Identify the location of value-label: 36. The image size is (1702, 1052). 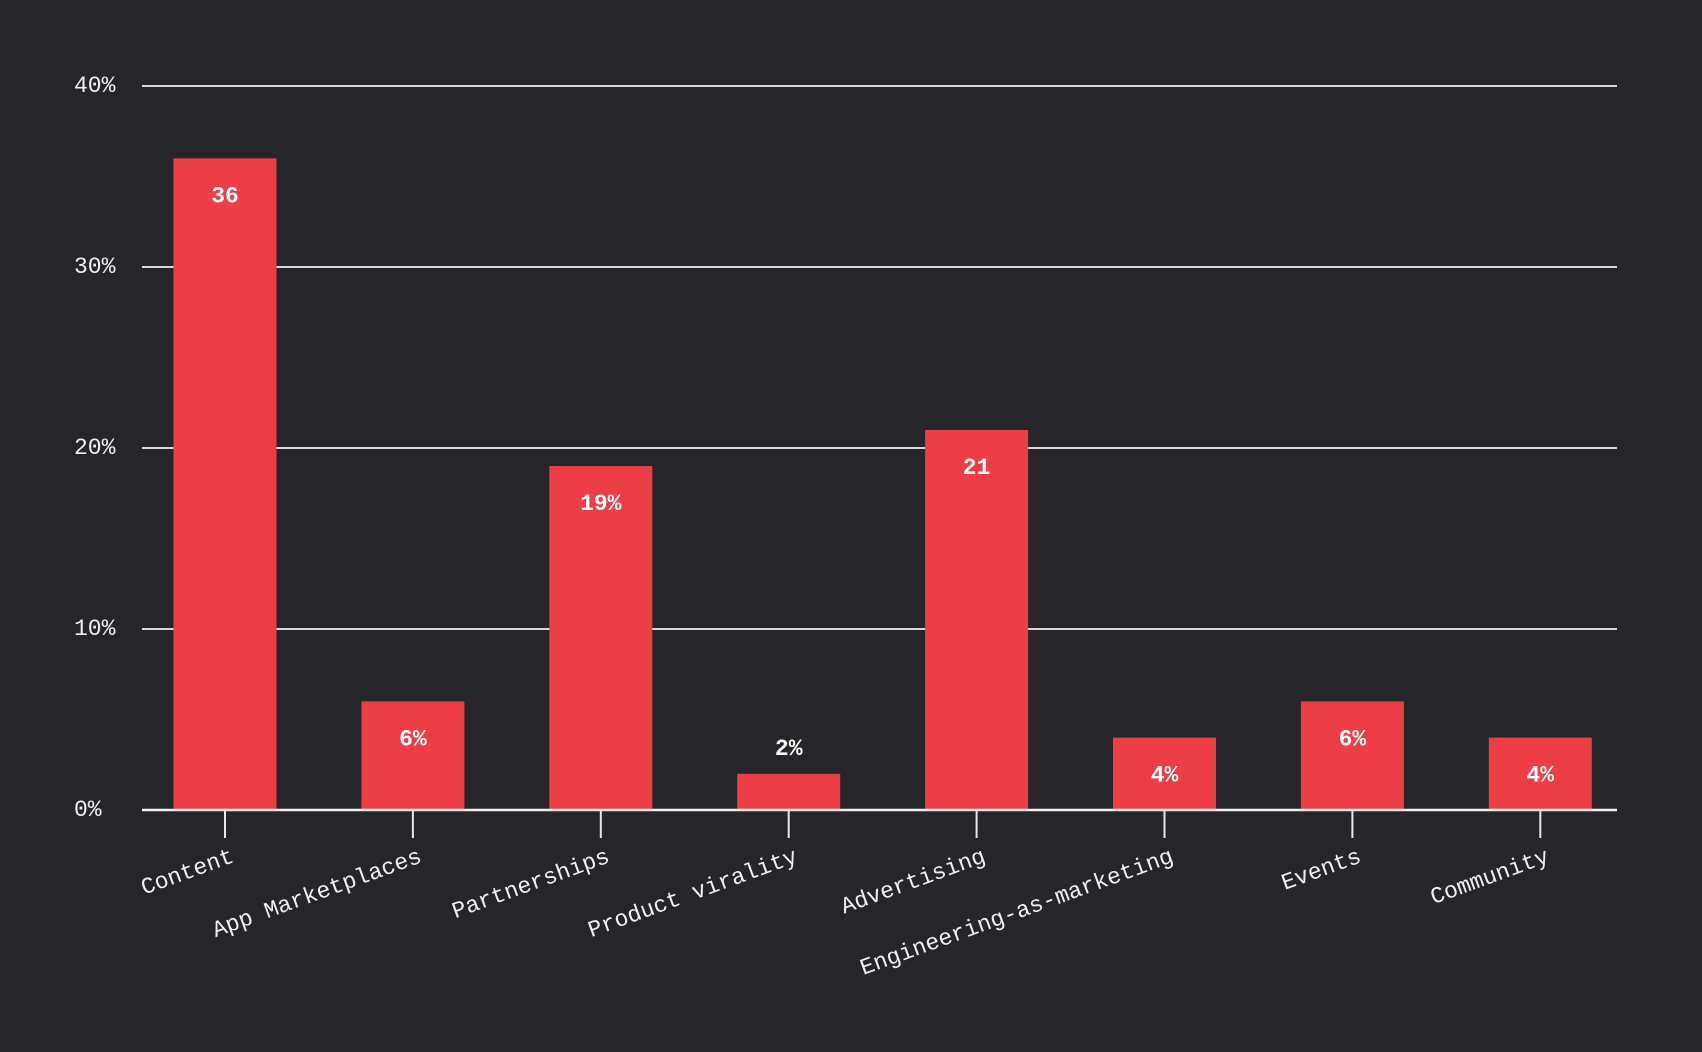
(225, 196).